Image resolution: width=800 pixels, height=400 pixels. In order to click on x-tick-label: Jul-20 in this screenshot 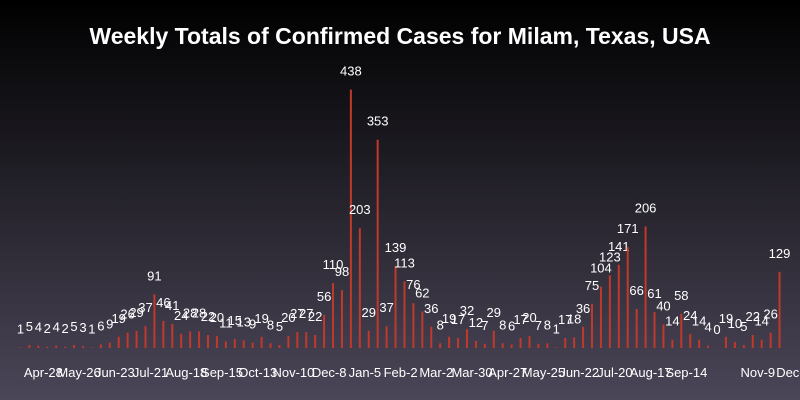, I will do `click(614, 372)`.